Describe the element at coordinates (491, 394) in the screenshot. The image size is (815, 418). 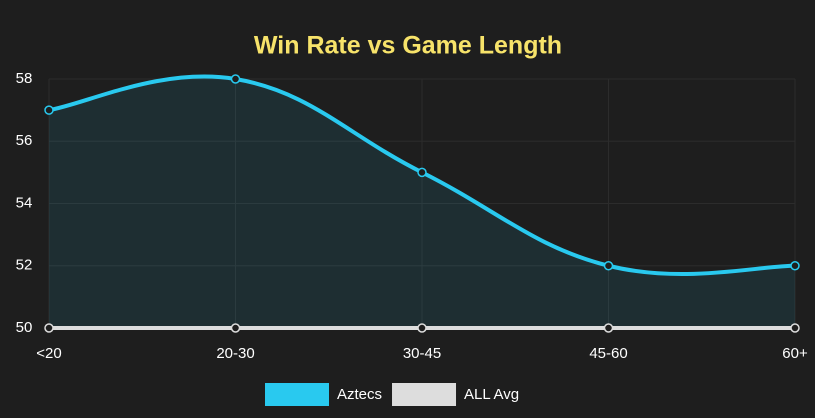
I see `legend-label: ALL Avg` at that location.